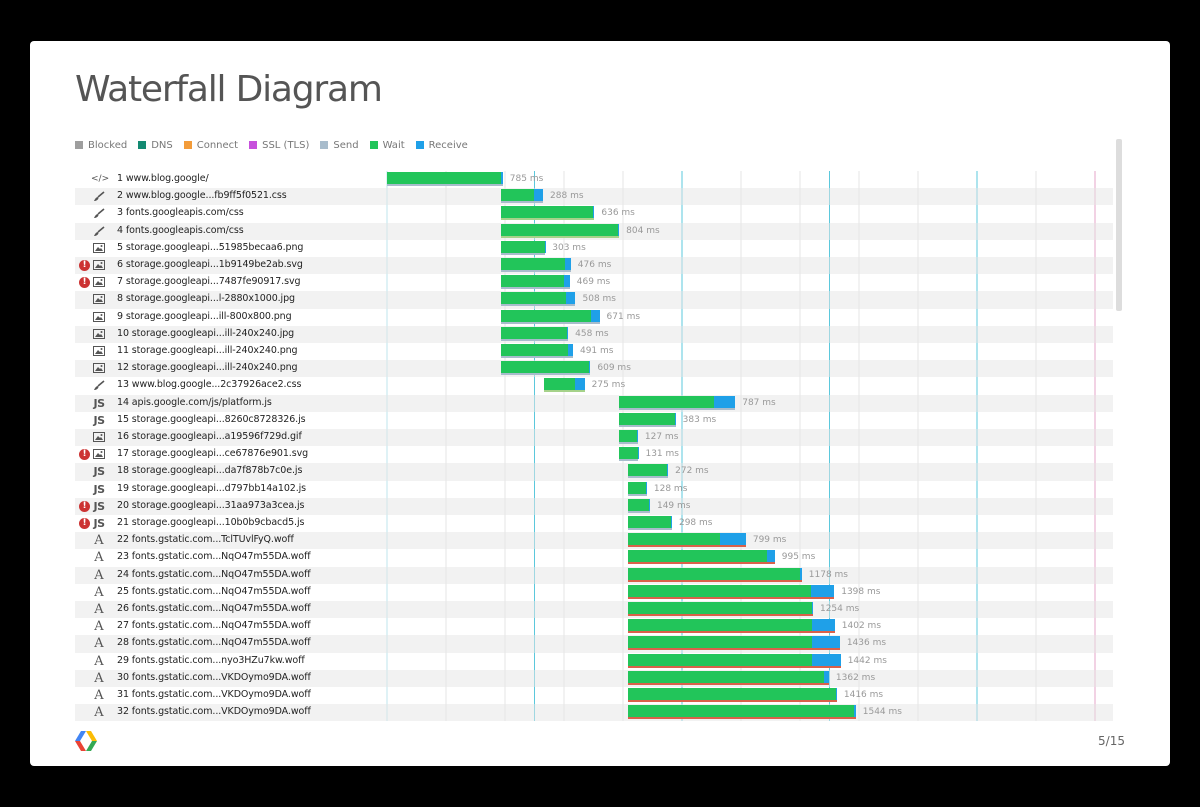 This screenshot has width=1200, height=807. Describe the element at coordinates (212, 488) in the screenshot. I see `request-label: 19 storage.googleapi...d797bb14a102.js` at that location.